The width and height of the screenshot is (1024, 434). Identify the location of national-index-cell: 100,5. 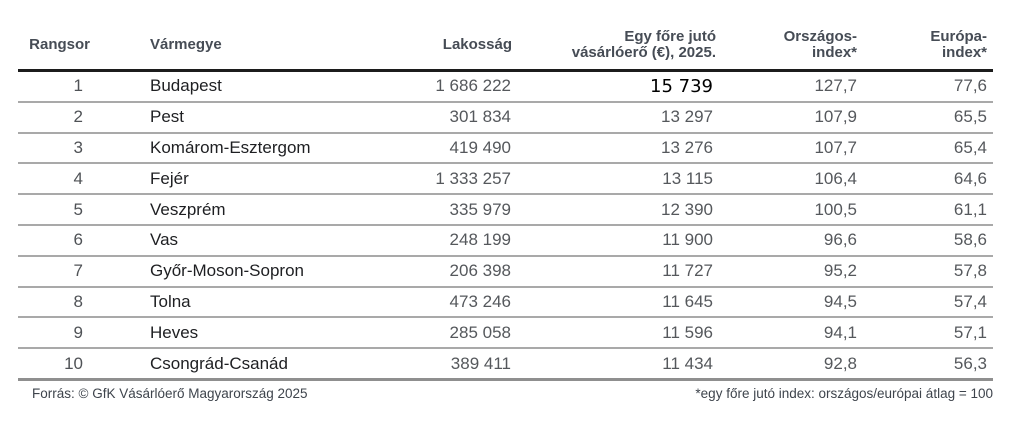
(787, 210).